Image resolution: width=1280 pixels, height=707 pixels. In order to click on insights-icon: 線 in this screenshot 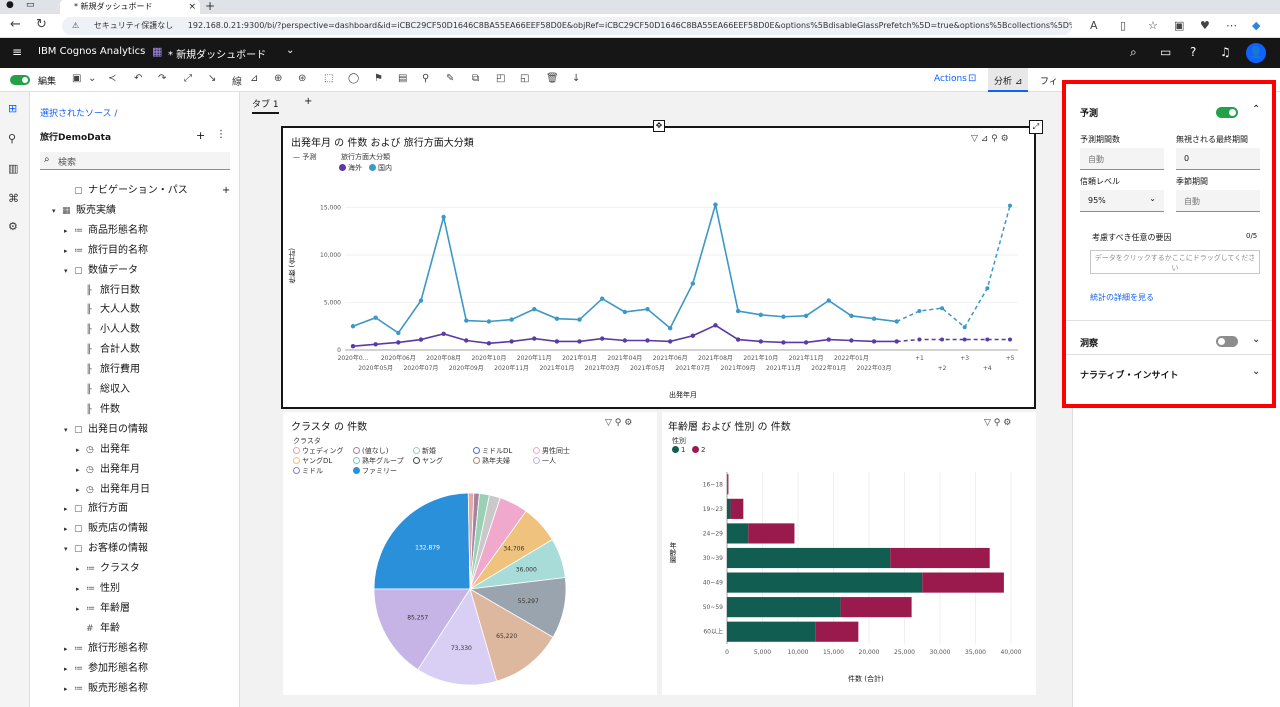, I will do `click(237, 82)`.